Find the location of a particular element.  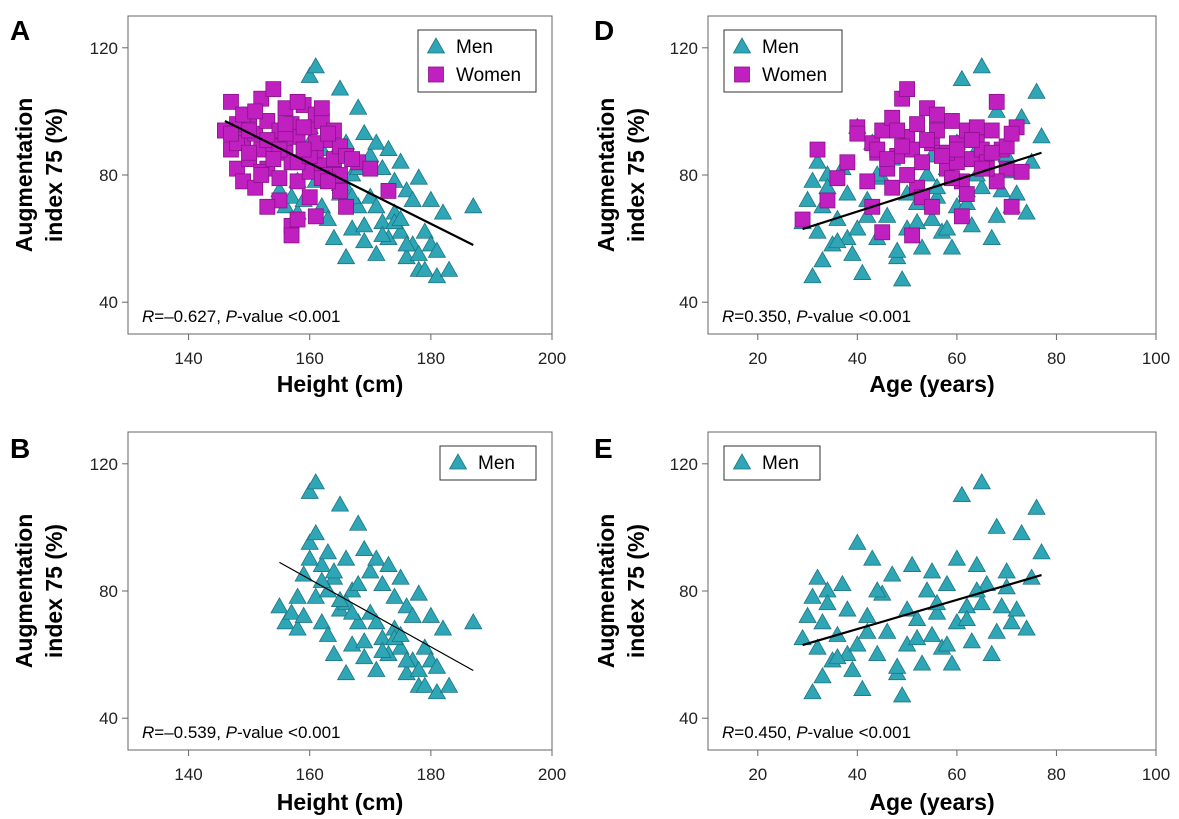

legend-box is located at coordinates (488, 463).